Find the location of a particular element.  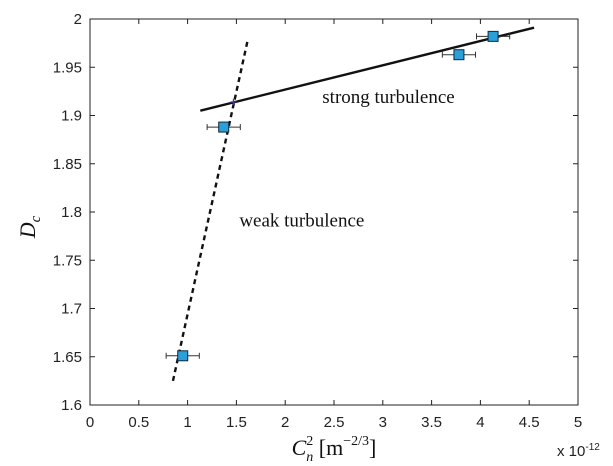

x-tick-label: 2 is located at coordinates (285, 422).